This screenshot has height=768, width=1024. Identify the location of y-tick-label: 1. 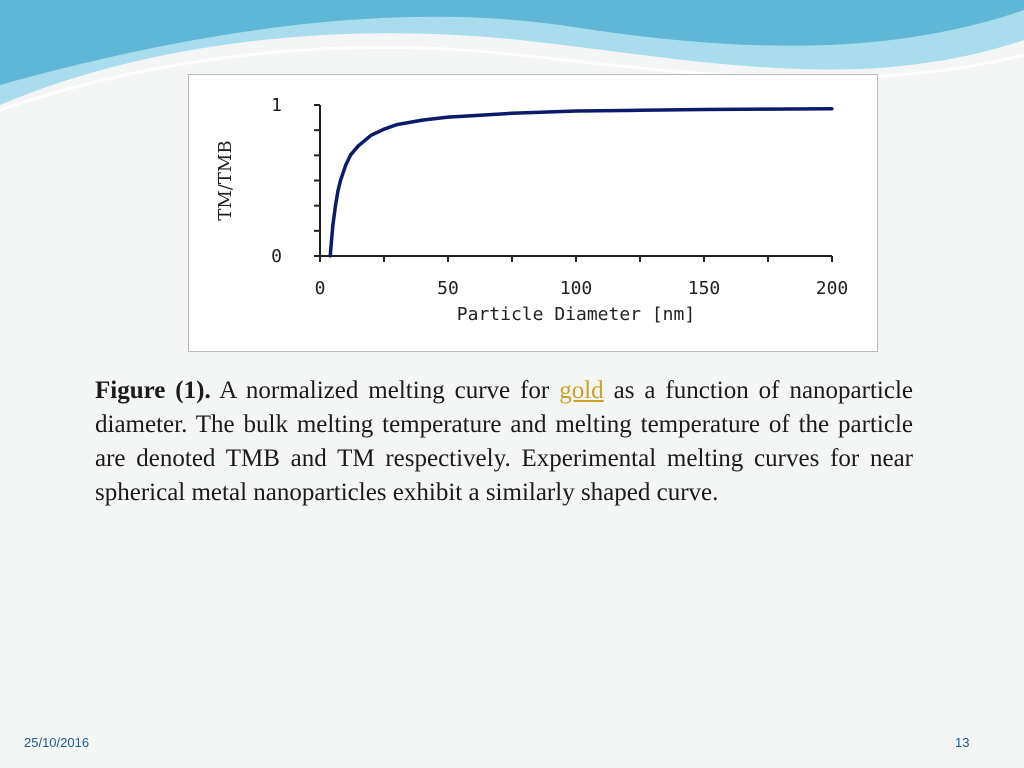
(276, 105).